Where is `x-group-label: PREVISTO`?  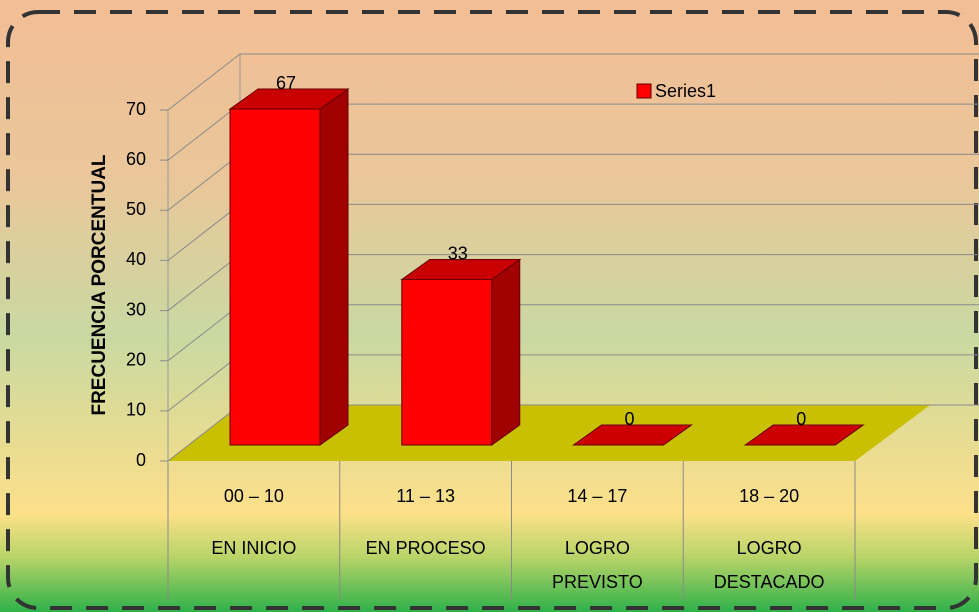
x-group-label: PREVISTO is located at coordinates (597, 582).